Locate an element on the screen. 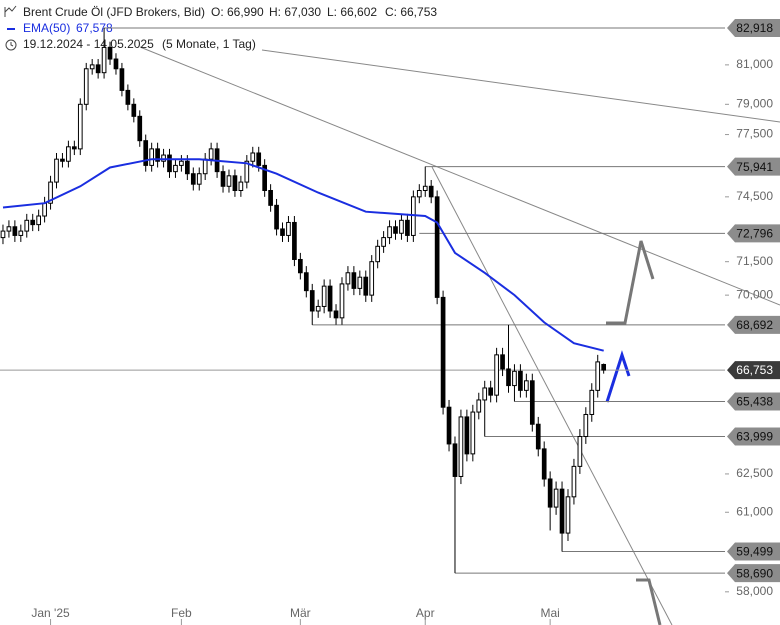  level-label: 72,796 is located at coordinates (754, 234).